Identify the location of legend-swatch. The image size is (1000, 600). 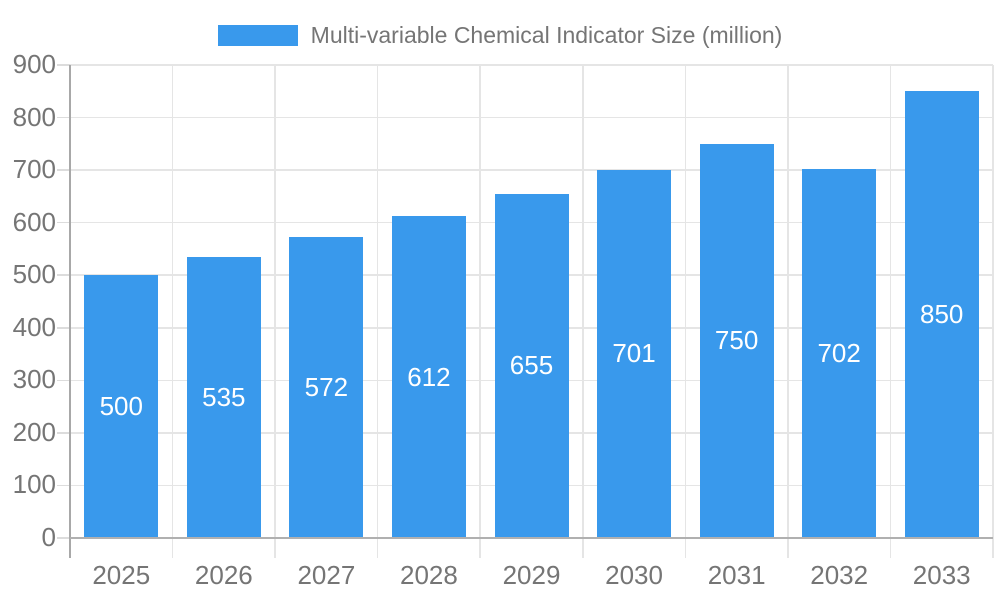
(257, 35).